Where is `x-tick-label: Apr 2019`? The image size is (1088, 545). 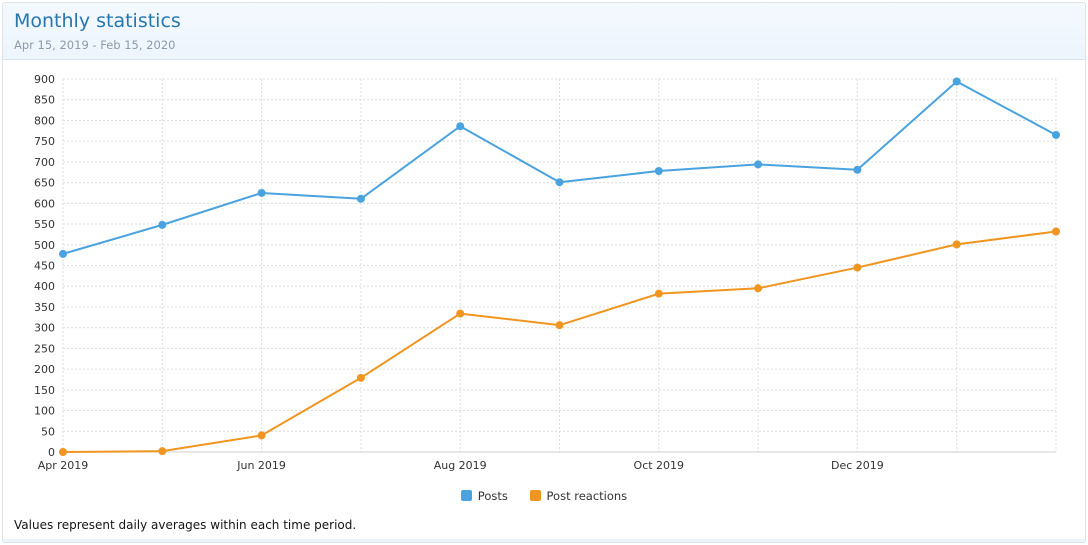
x-tick-label: Apr 2019 is located at coordinates (63, 465).